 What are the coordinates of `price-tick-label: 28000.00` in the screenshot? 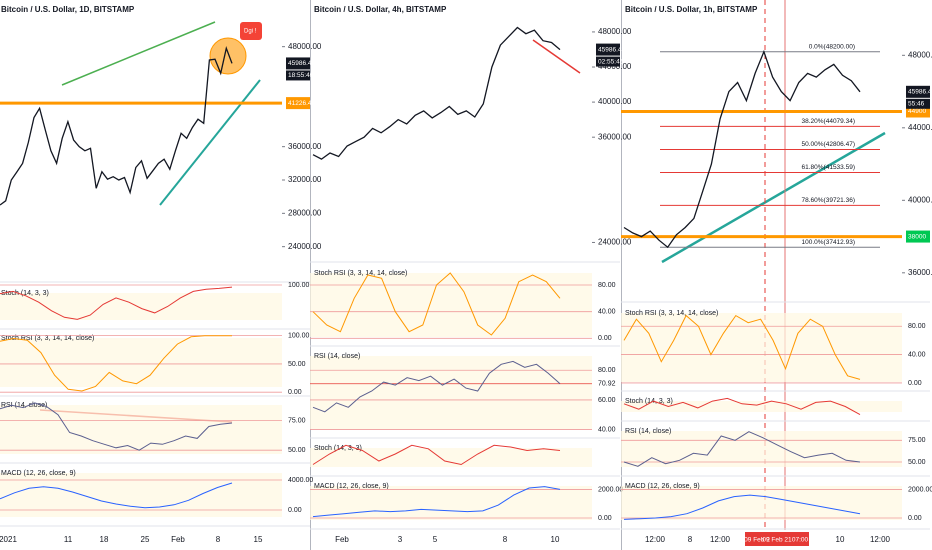 It's located at (305, 212).